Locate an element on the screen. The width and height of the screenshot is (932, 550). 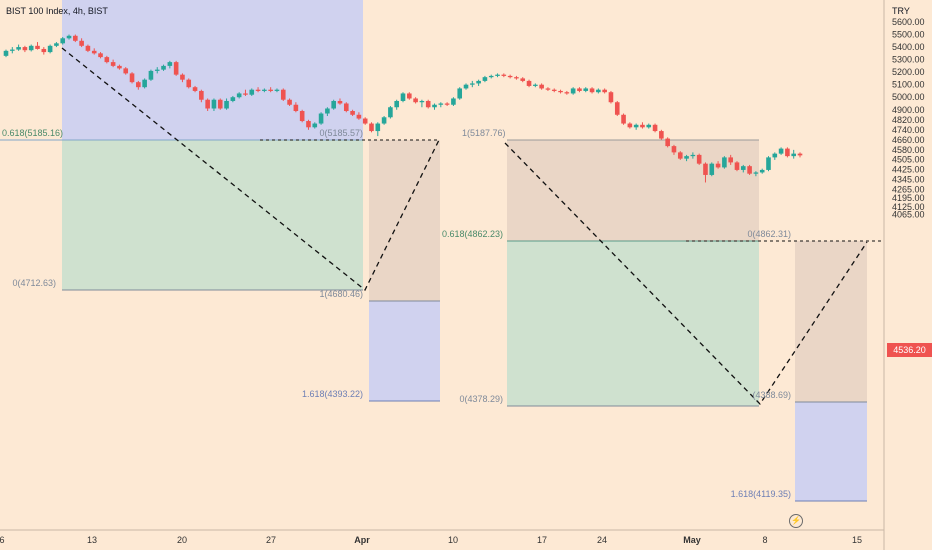
x-tick-label: 6 is located at coordinates (2, 540).